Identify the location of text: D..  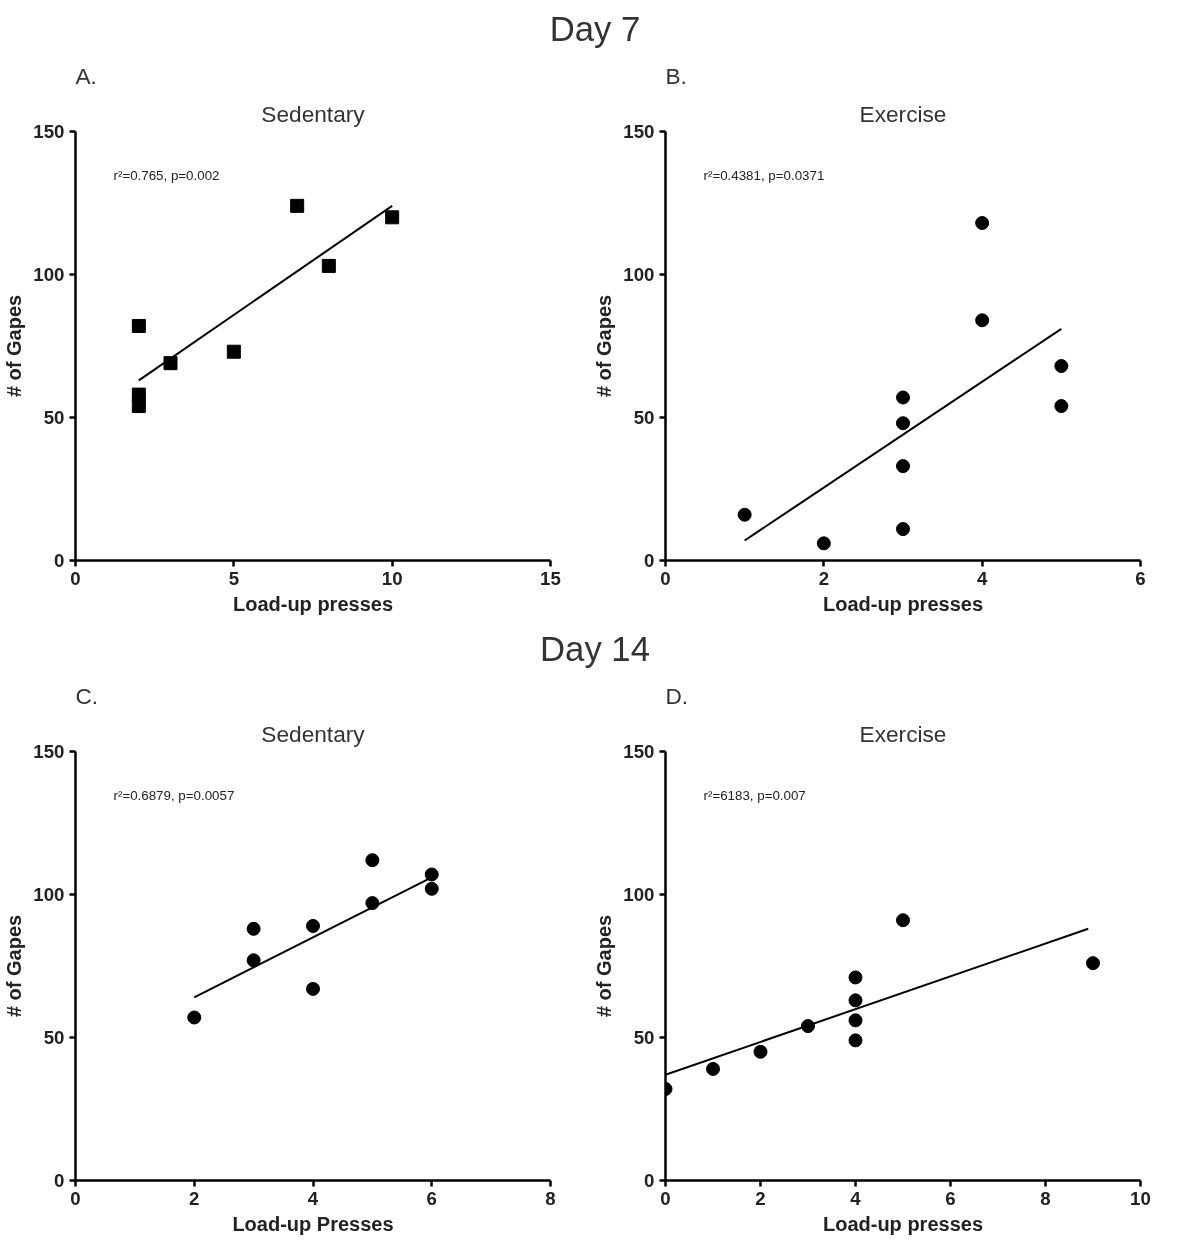
(677, 695).